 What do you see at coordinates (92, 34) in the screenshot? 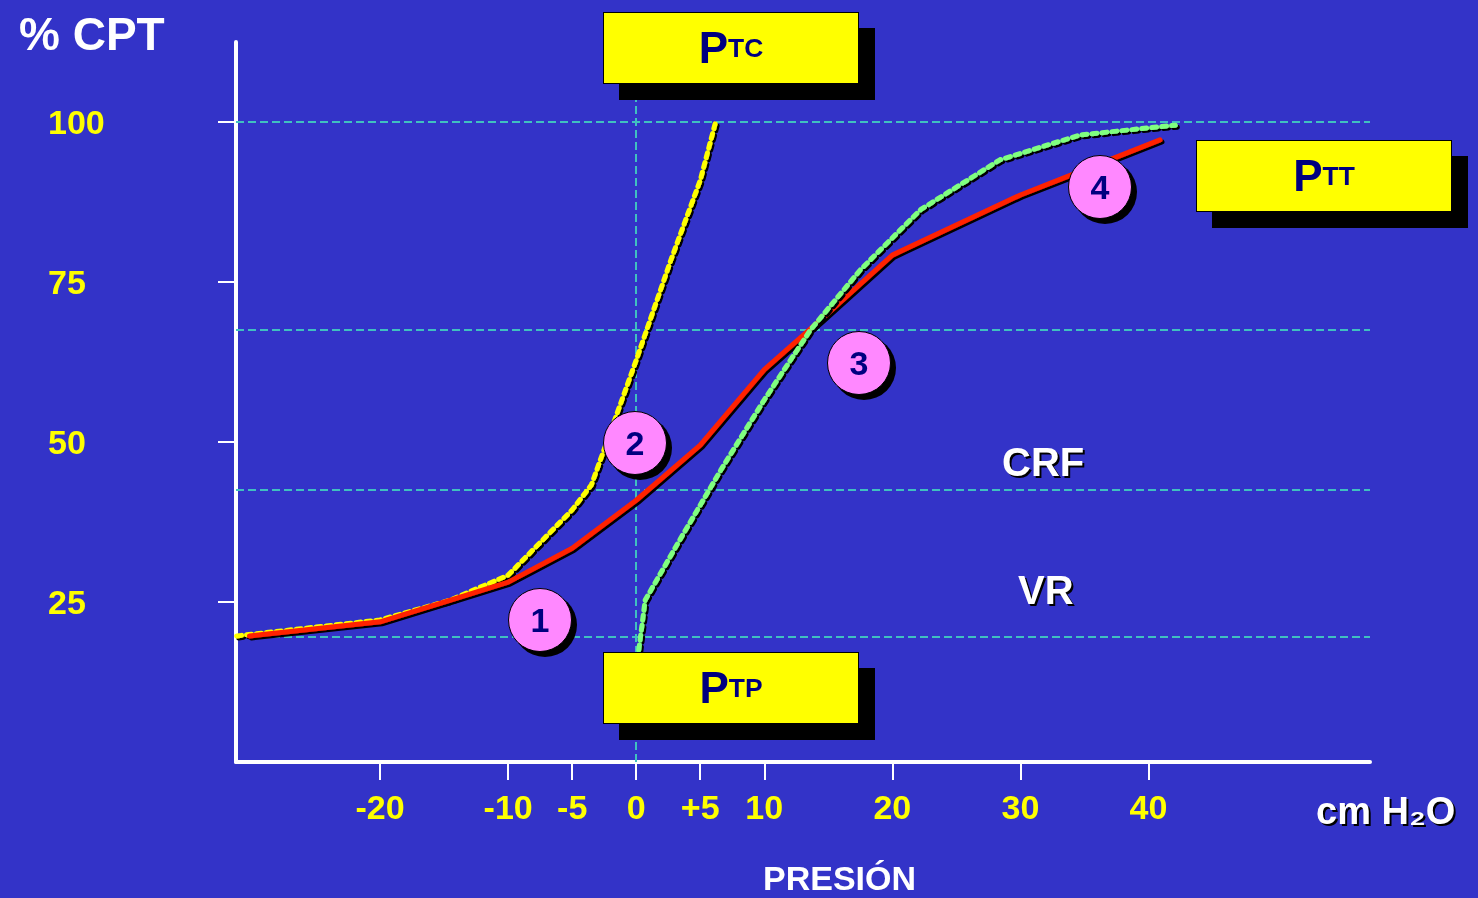
I see `y-axis-title: % CPT` at bounding box center [92, 34].